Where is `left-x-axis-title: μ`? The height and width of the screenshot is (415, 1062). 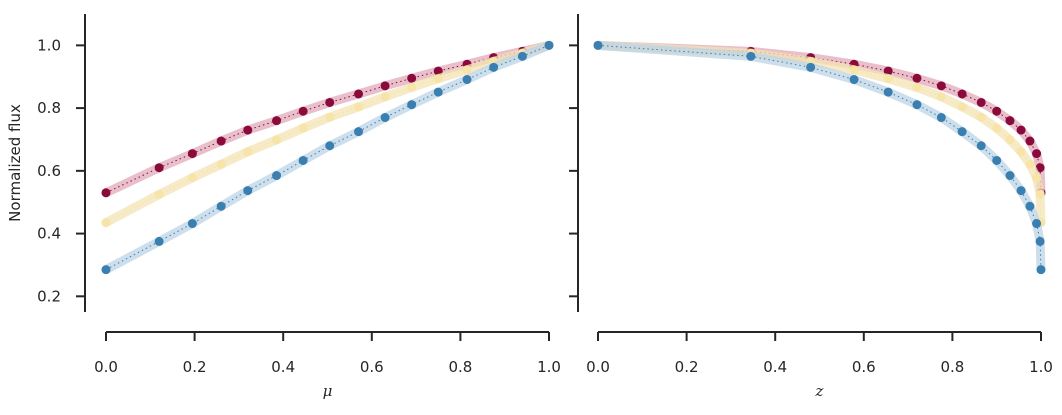
left-x-axis-title: μ is located at coordinates (328, 391).